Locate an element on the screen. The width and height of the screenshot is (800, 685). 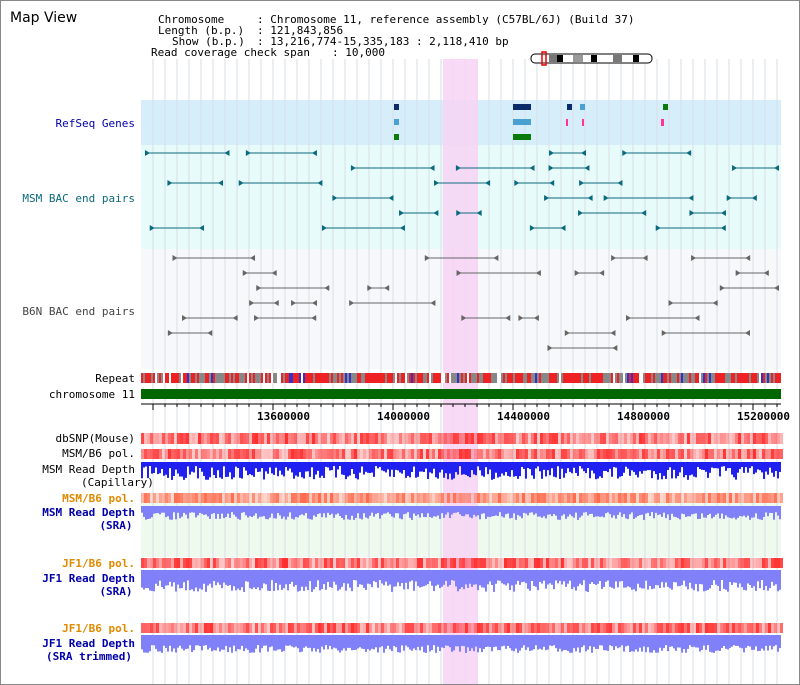
track-label-msm-depth-cap: MSM Read Depth is located at coordinates (88, 469).